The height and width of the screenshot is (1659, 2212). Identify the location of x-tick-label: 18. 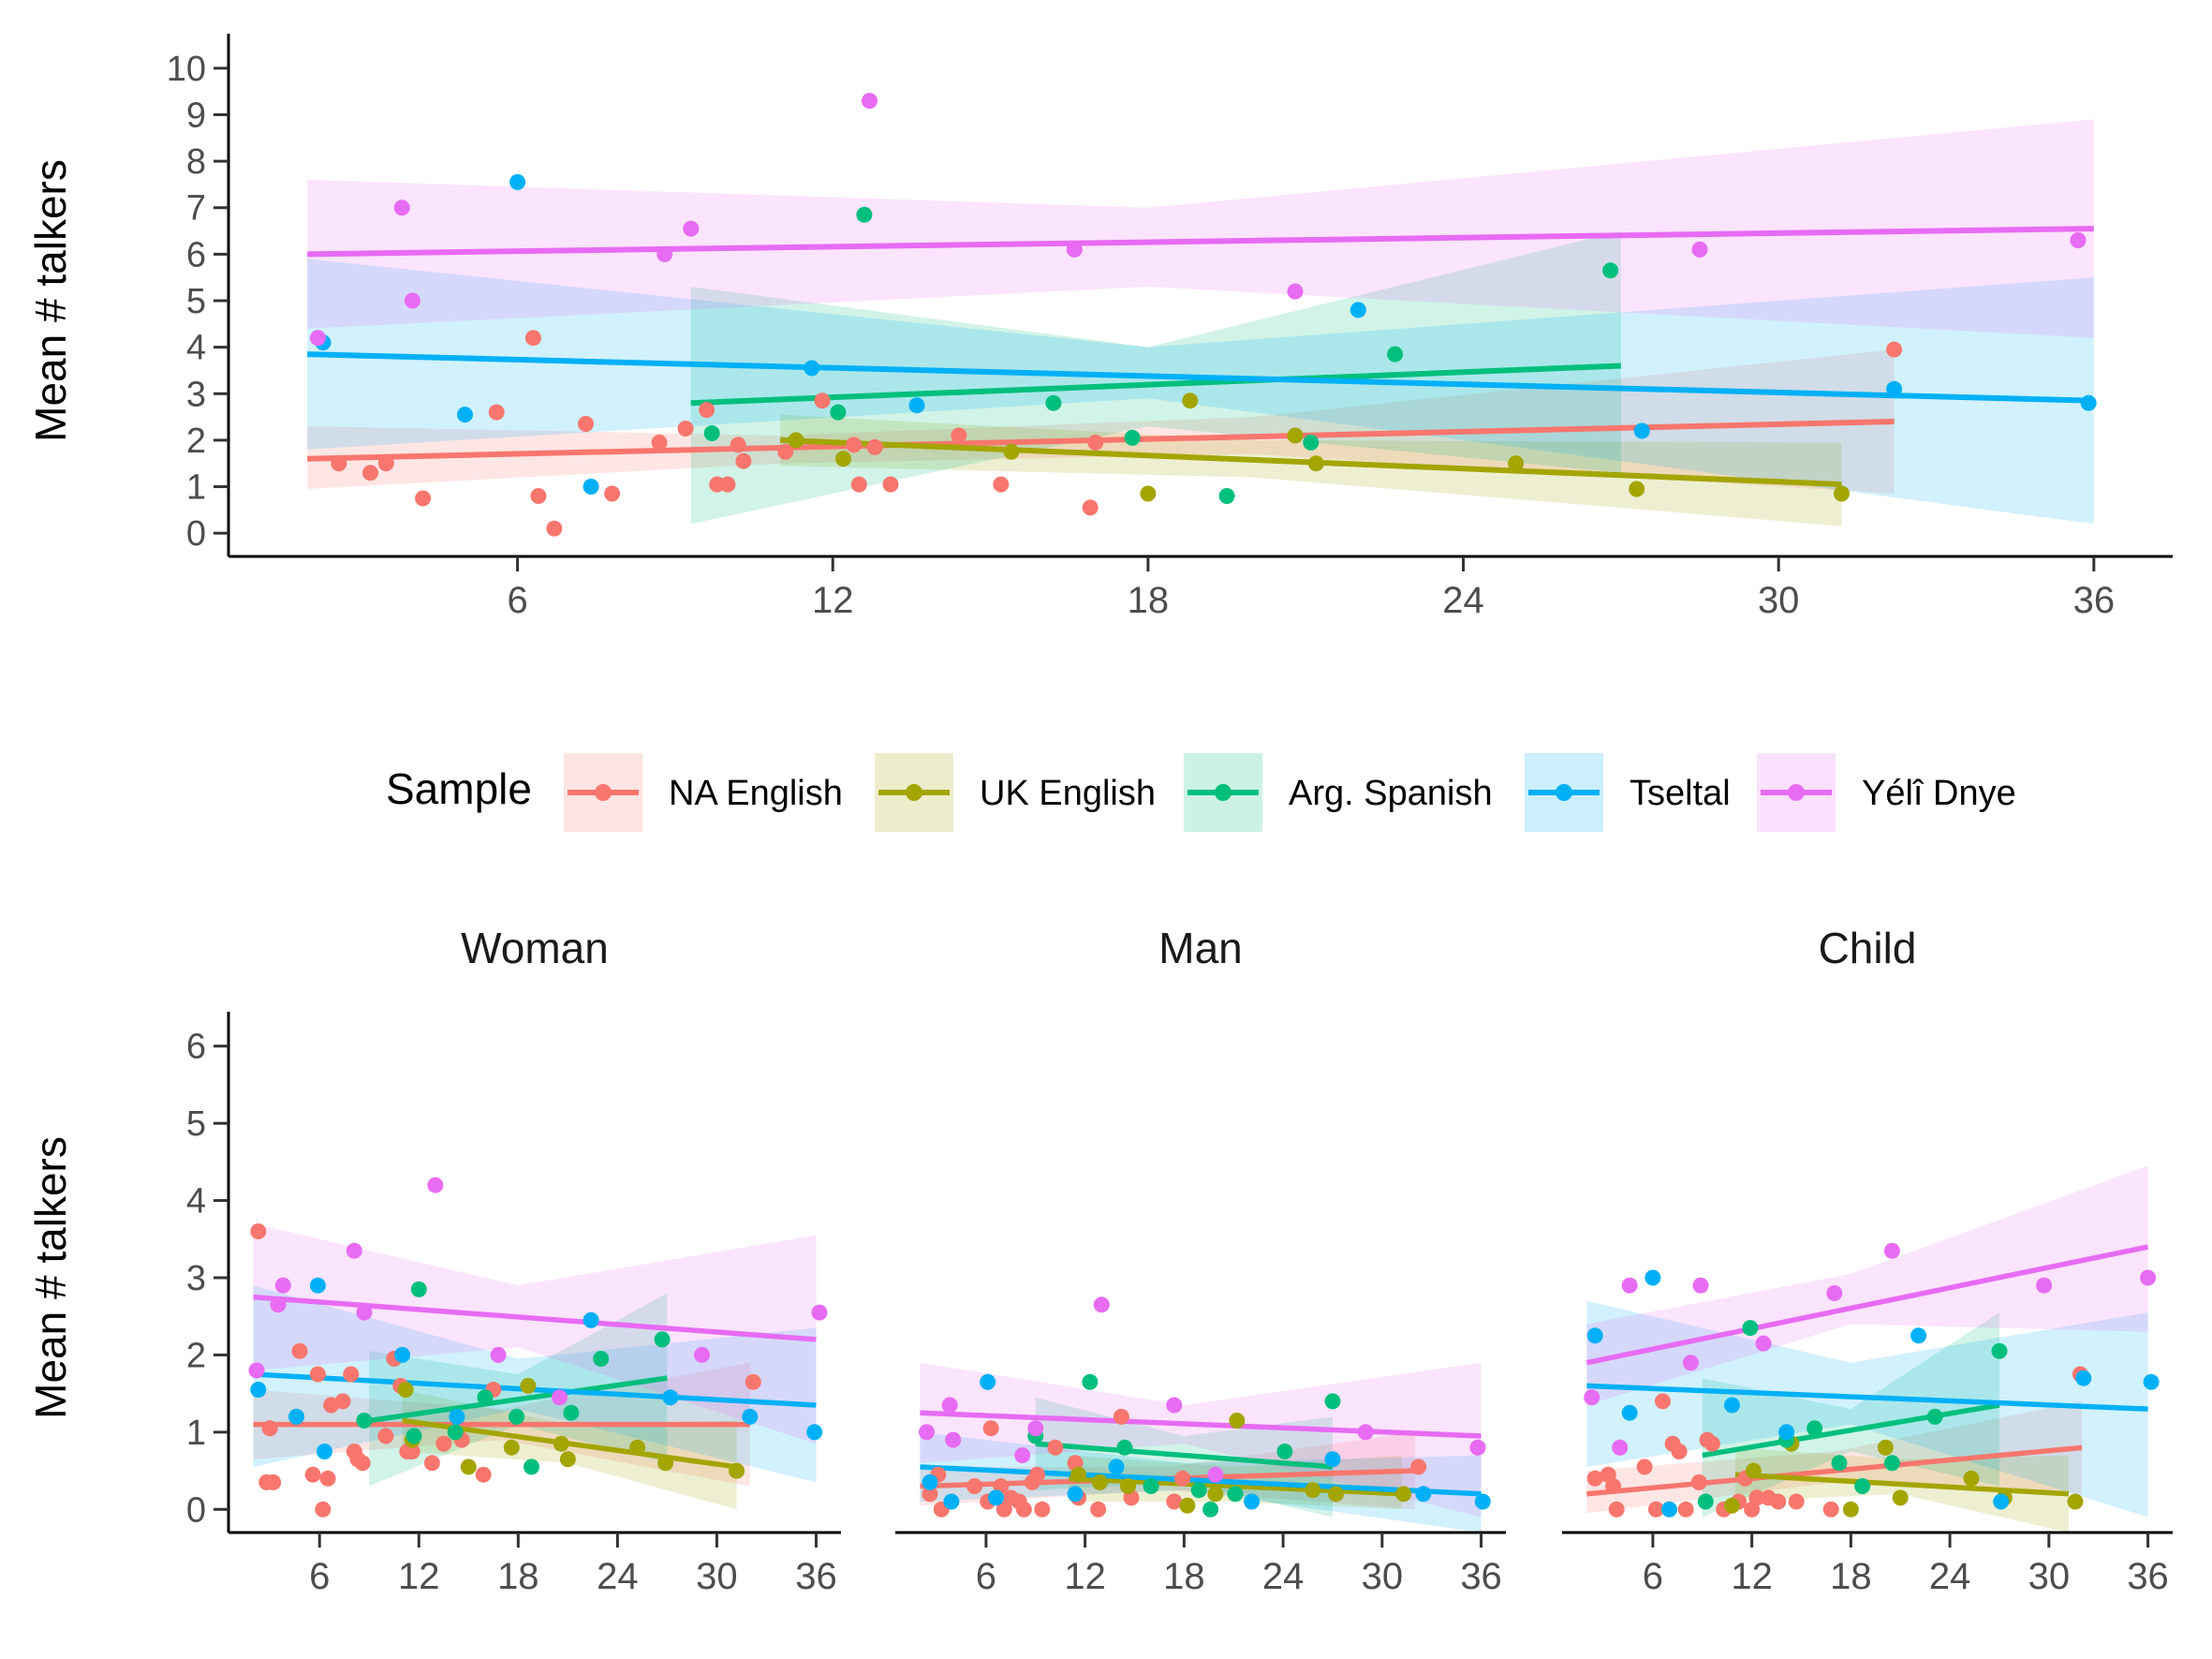
(1851, 1577).